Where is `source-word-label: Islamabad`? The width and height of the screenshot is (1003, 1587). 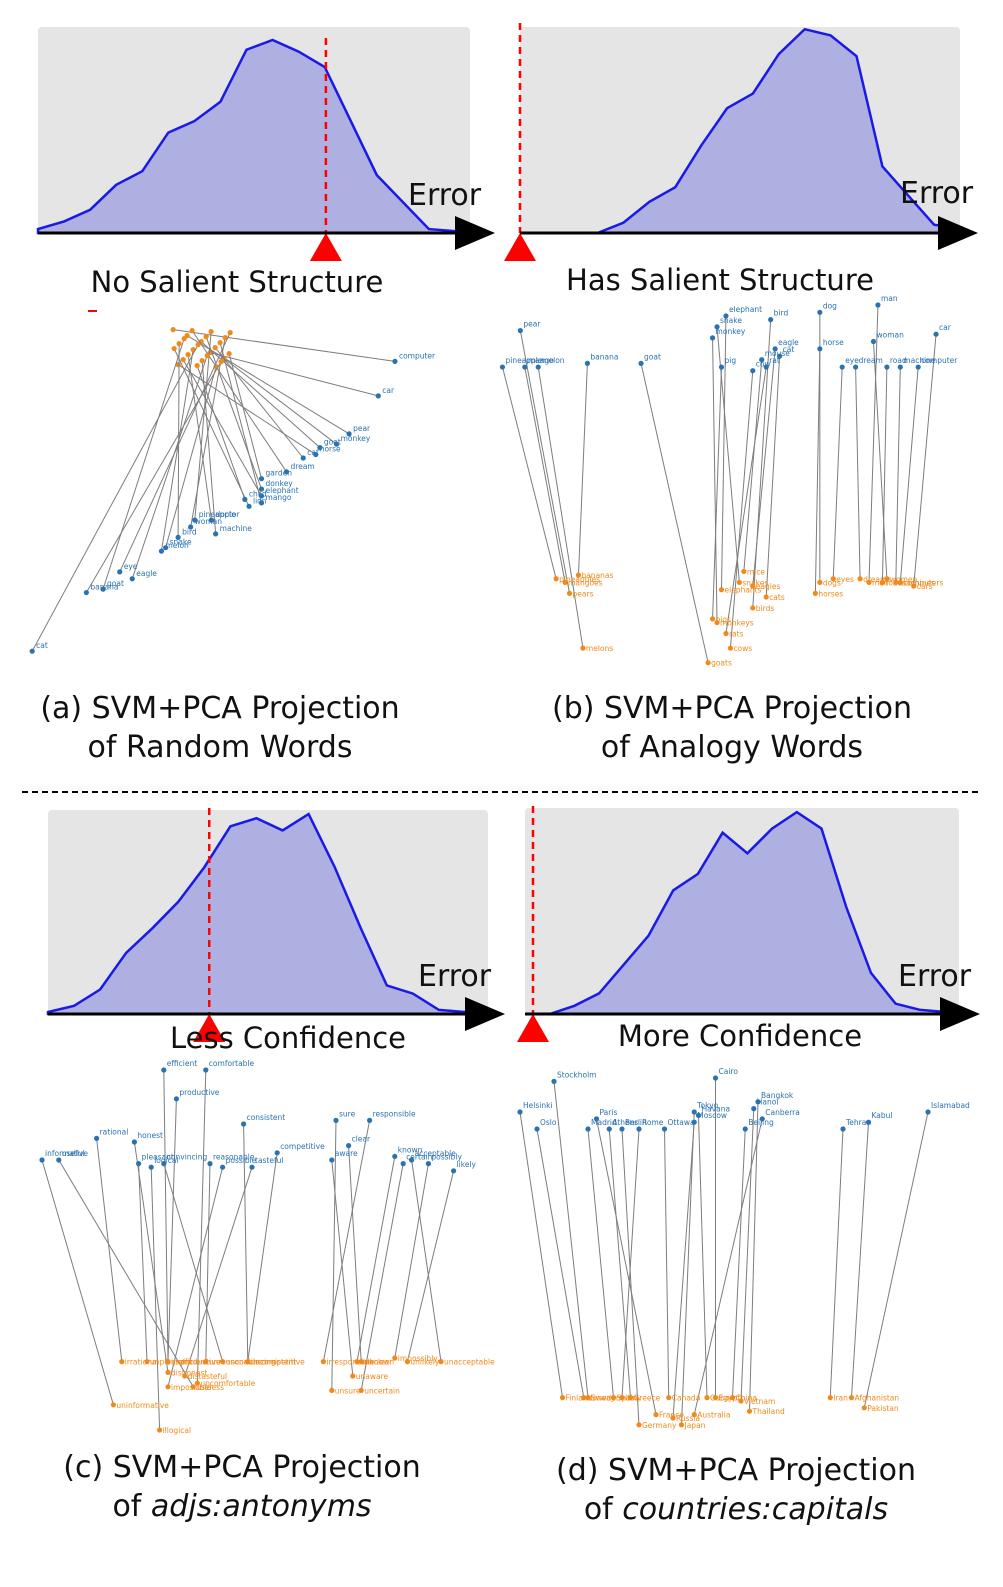
source-word-label: Islamabad is located at coordinates (950, 1105).